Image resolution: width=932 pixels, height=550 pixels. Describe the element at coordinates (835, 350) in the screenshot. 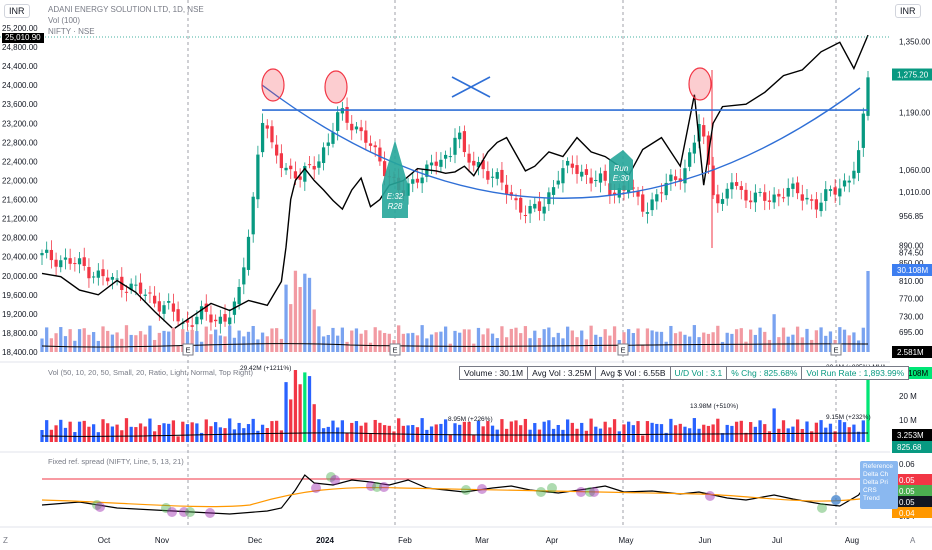

I see `earnings-marker: E` at that location.